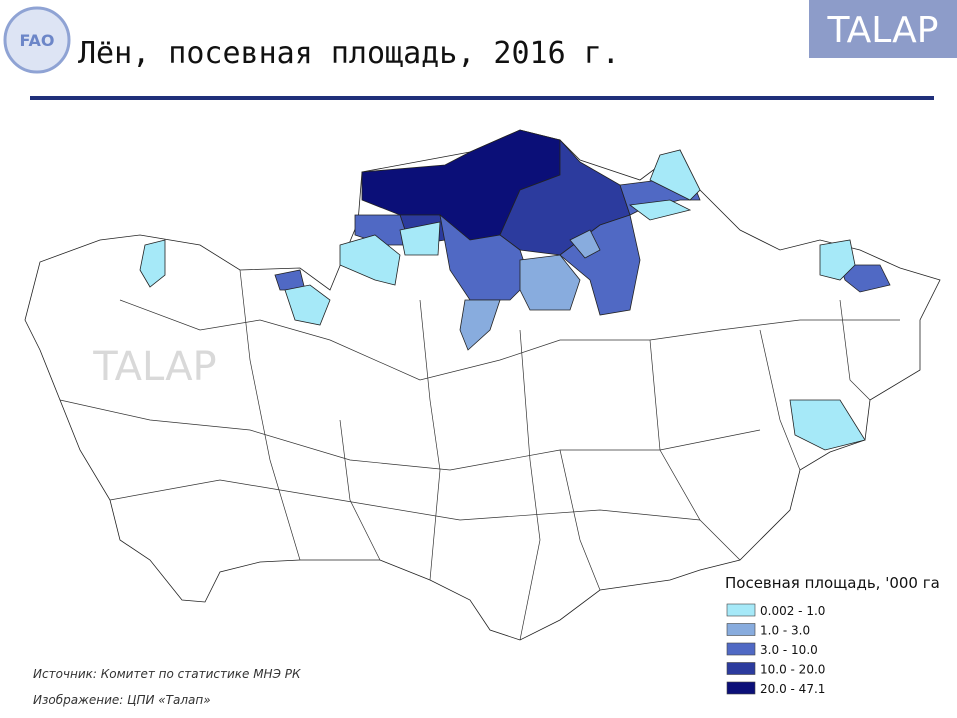 The height and width of the screenshot is (718, 957). What do you see at coordinates (792, 611) in the screenshot?
I see `legend-label: 0.002 - 1.0` at bounding box center [792, 611].